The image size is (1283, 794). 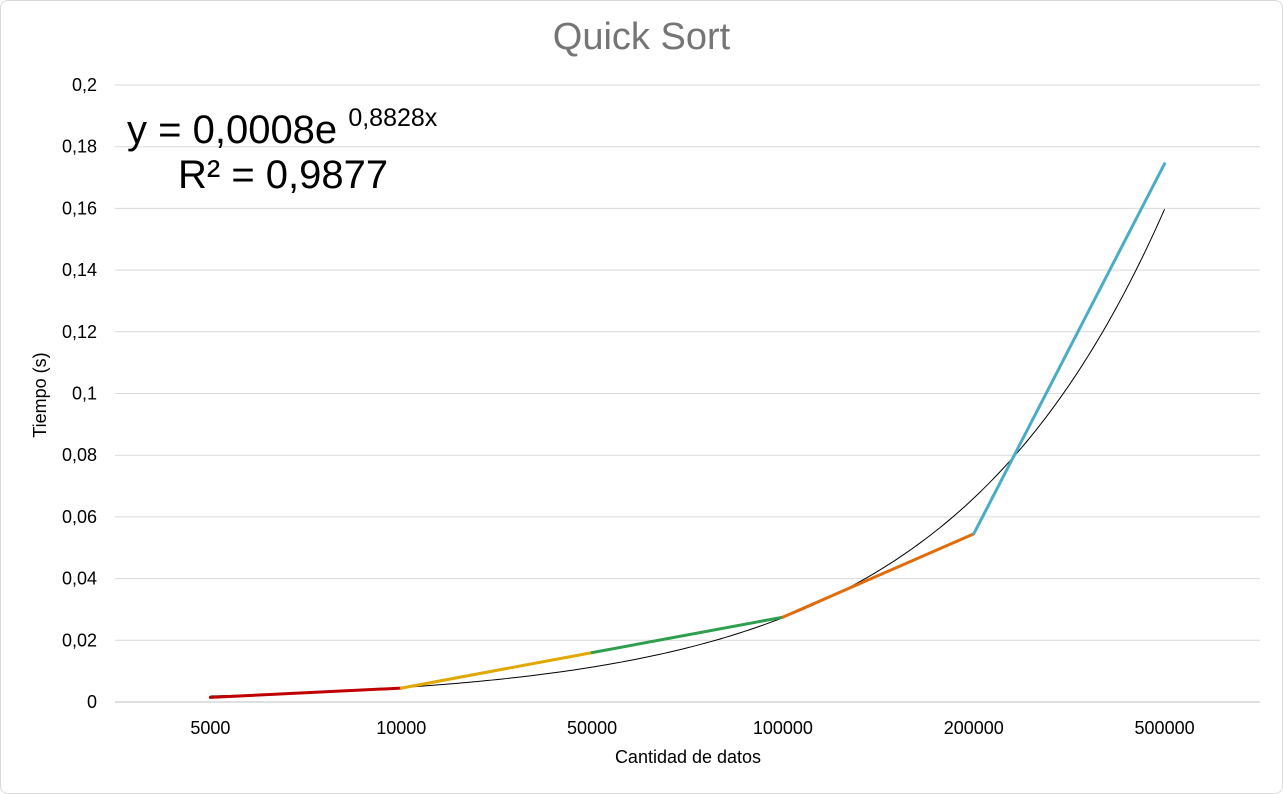 I want to click on y-tick-label: 0,04, so click(x=79, y=579).